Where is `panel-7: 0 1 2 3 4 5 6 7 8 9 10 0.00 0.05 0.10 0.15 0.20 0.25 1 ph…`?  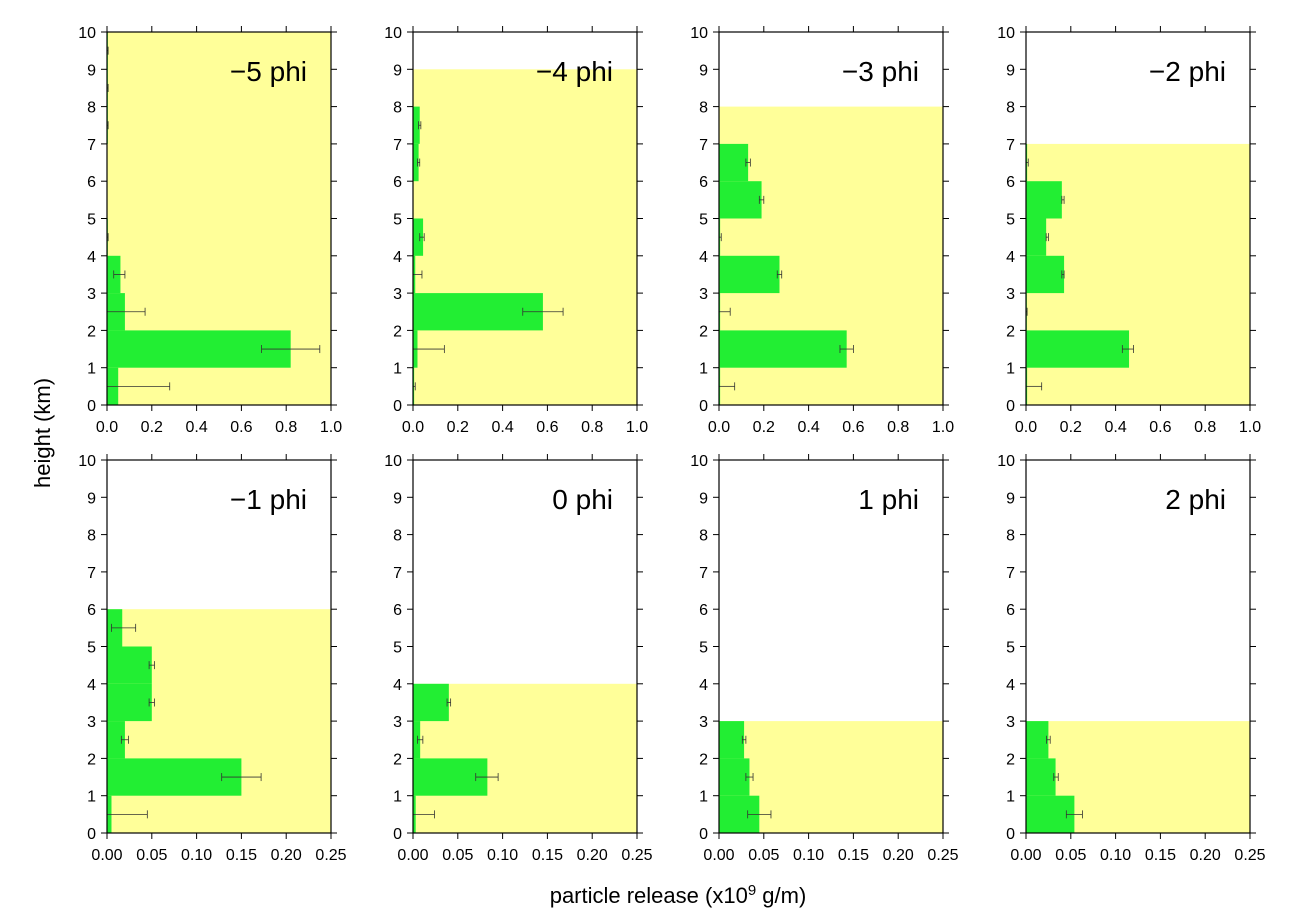
panel-7: 0 1 2 3 4 5 6 7 8 9 10 0.00 0.05 0.10 0.15 0.20 0.25 1 ph… is located at coordinates (824, 658).